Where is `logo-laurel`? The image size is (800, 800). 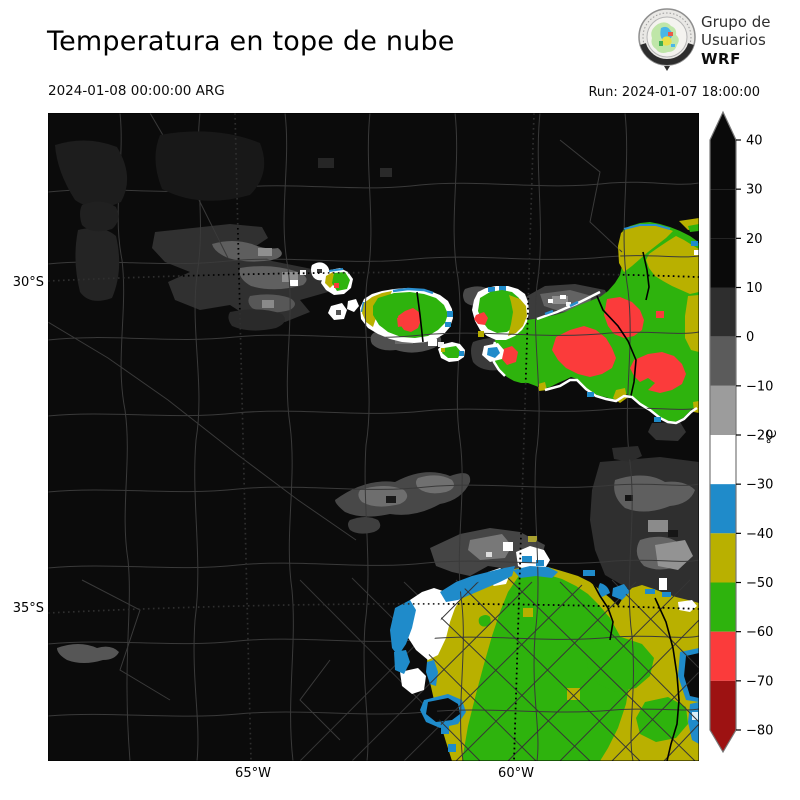
logo-laurel is located at coordinates (667, 53).